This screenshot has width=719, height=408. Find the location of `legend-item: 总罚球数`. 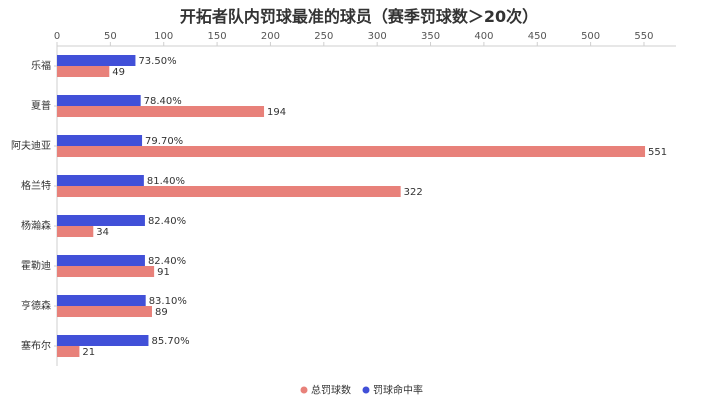

legend-item: 总罚球数 is located at coordinates (326, 390).